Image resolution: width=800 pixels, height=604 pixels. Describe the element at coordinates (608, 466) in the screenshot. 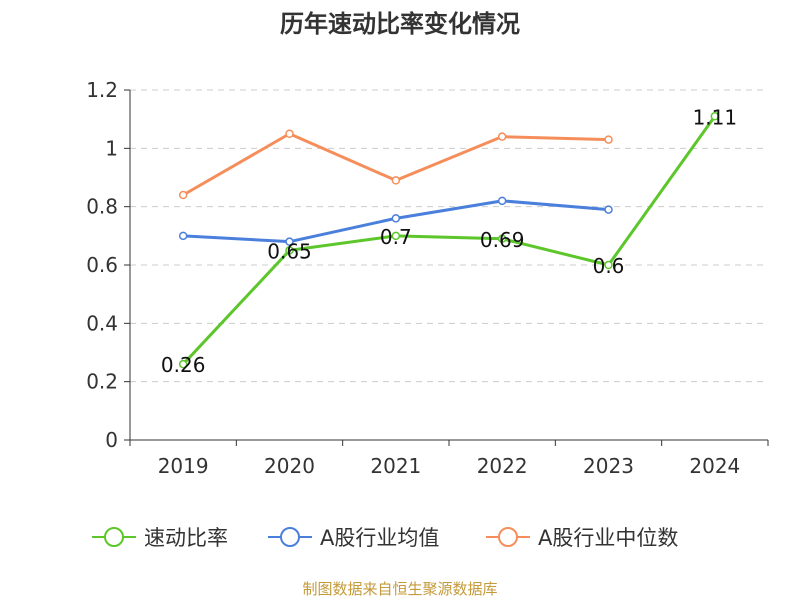

I see `x-tick-label: 2023` at that location.